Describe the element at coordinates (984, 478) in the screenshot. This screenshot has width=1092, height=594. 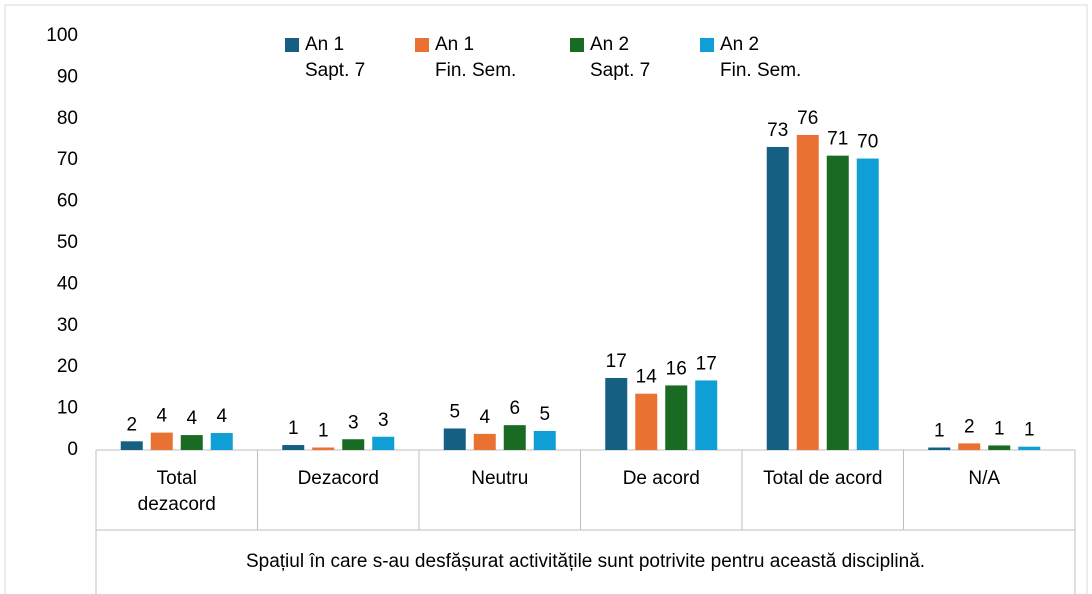
I see `x-tick-label: N/A` at that location.